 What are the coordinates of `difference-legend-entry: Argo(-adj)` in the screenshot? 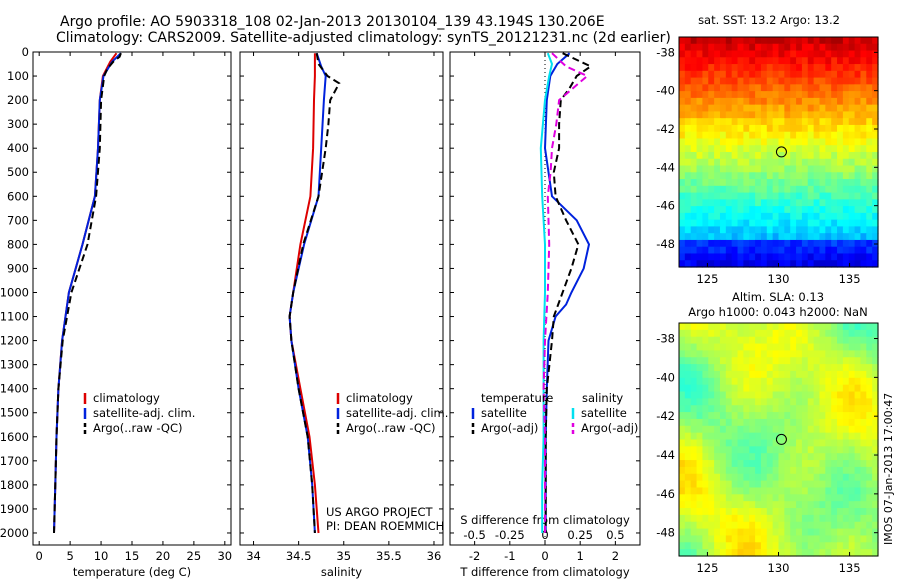 It's located at (509, 428).